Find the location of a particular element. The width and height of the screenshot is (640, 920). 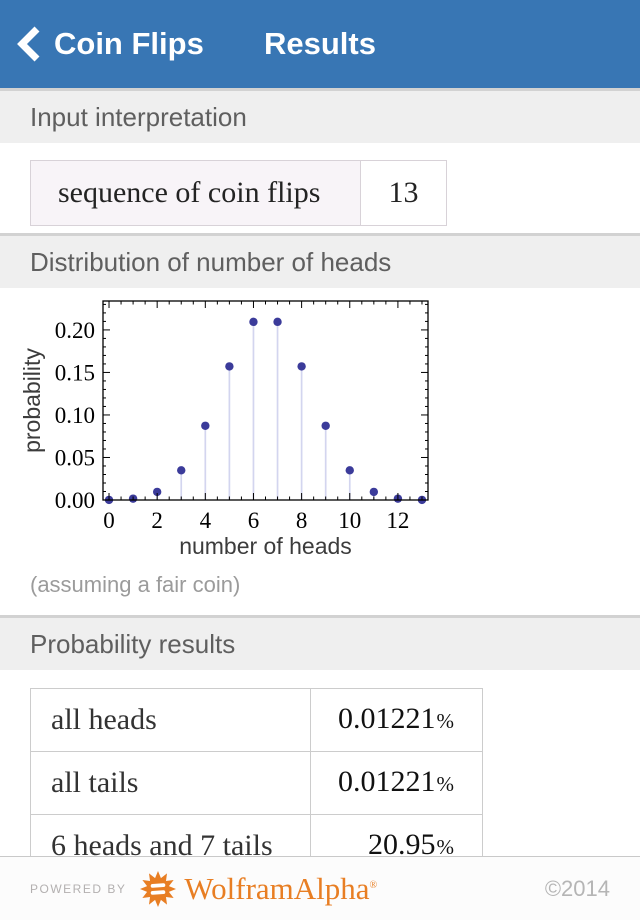

x-tick-label: 2 is located at coordinates (157, 520).